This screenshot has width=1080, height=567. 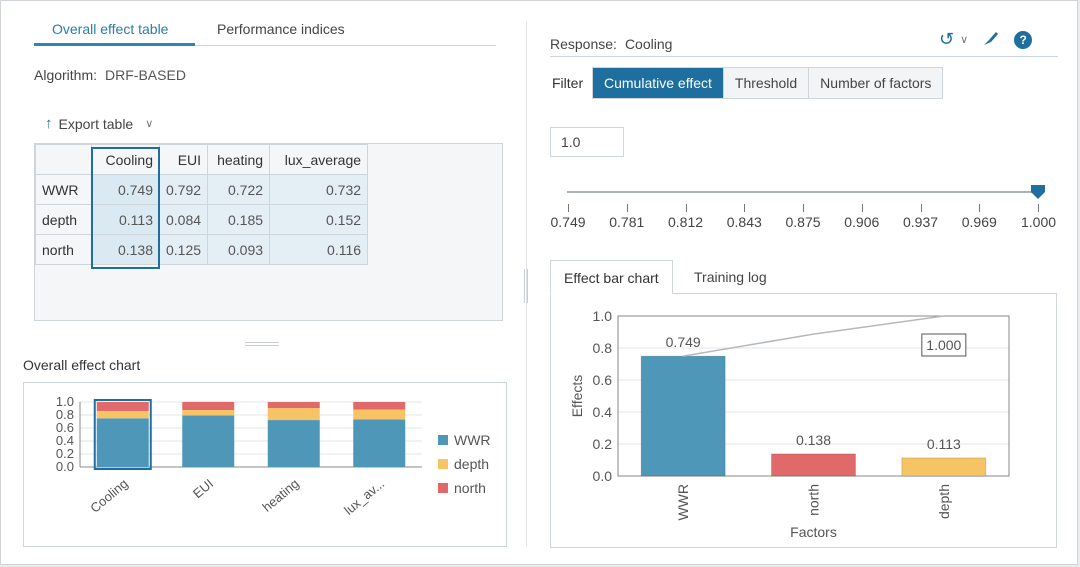 What do you see at coordinates (730, 277) in the screenshot?
I see `tab-training-log: Training log` at bounding box center [730, 277].